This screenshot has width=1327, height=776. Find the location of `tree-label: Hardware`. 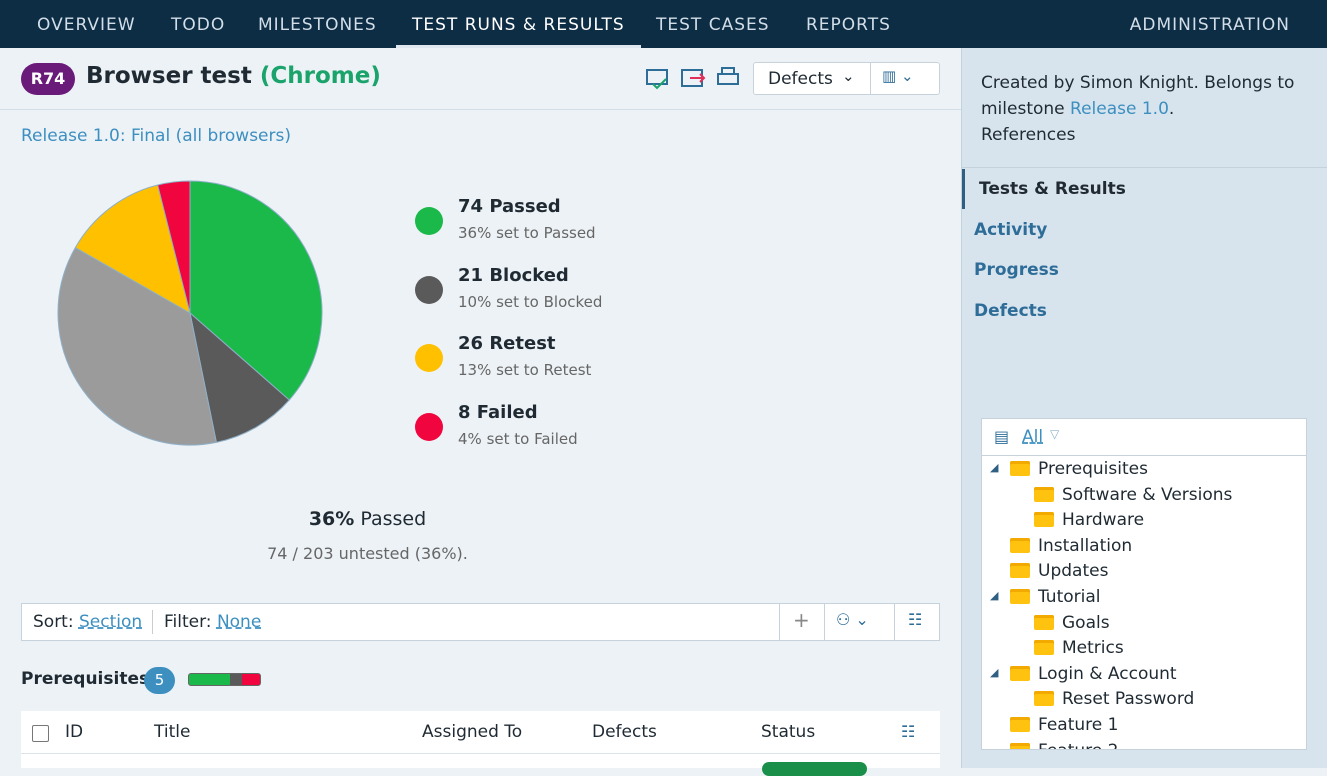

tree-label: Hardware is located at coordinates (1103, 520).